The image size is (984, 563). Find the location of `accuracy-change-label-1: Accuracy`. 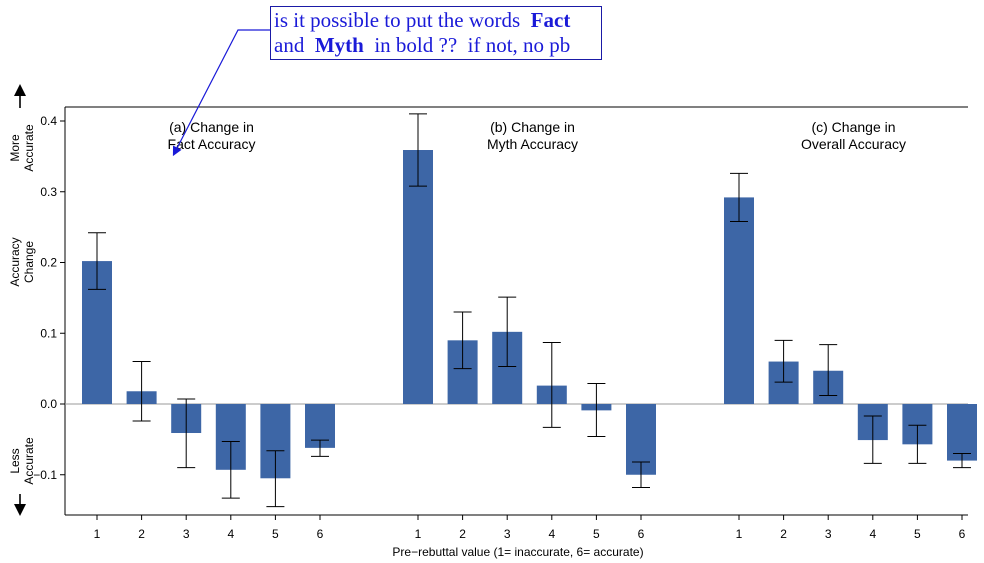

accuracy-change-label-1: Accuracy is located at coordinates (15, 261).